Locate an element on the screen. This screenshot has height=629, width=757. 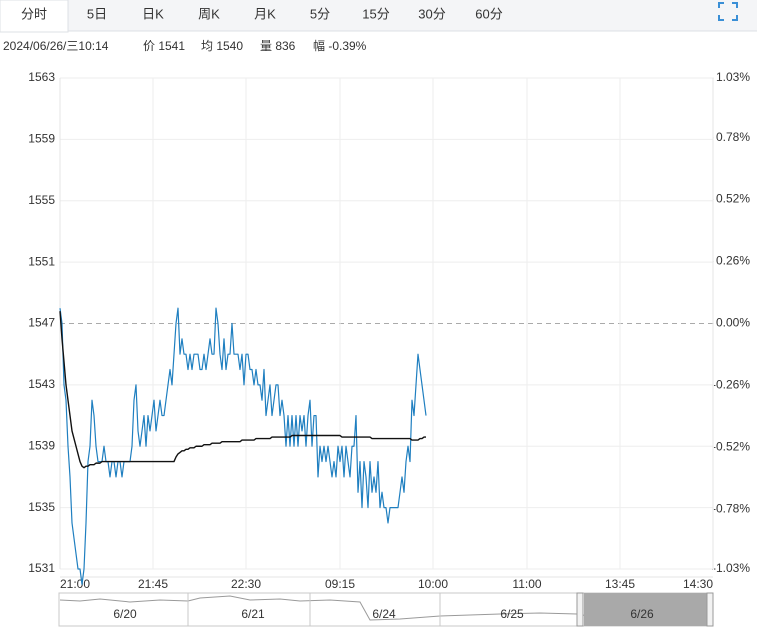
y-tick-label: 1535 is located at coordinates (41, 507).